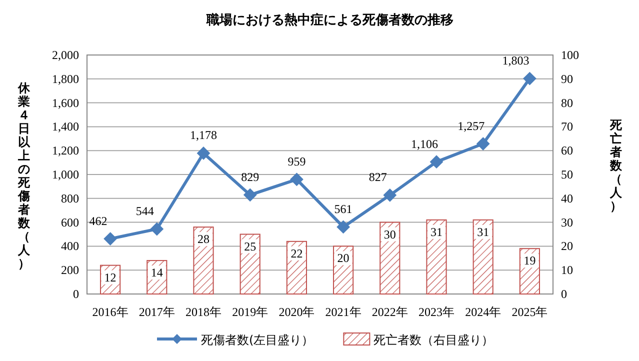 The image size is (639, 361). Describe the element at coordinates (516, 61) in the screenshot. I see `data-label: 1,803` at that location.